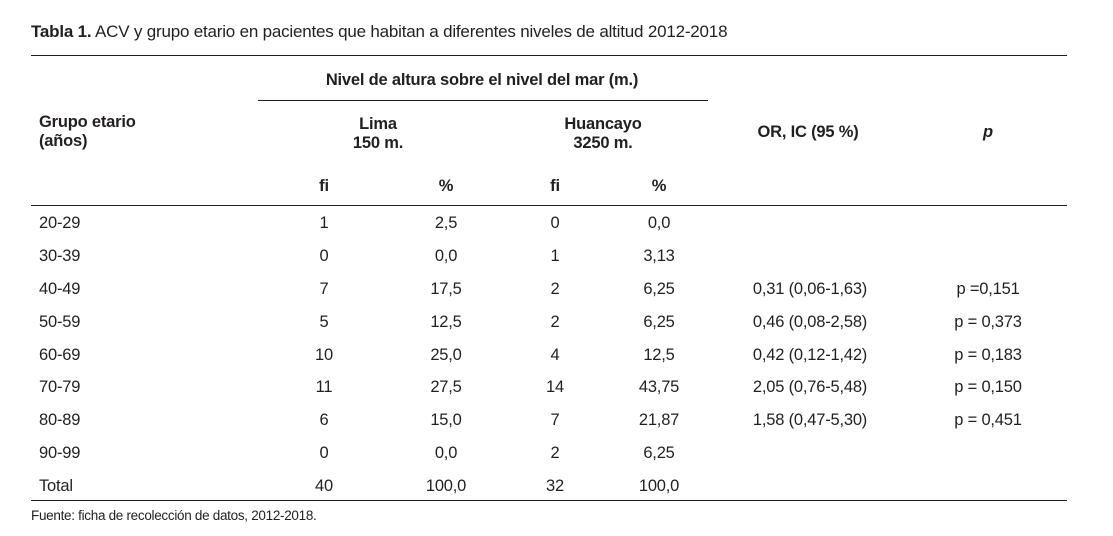 This screenshot has width=1113, height=536. Describe the element at coordinates (324, 256) in the screenshot. I see `row-1-lima-fi: 0` at that location.